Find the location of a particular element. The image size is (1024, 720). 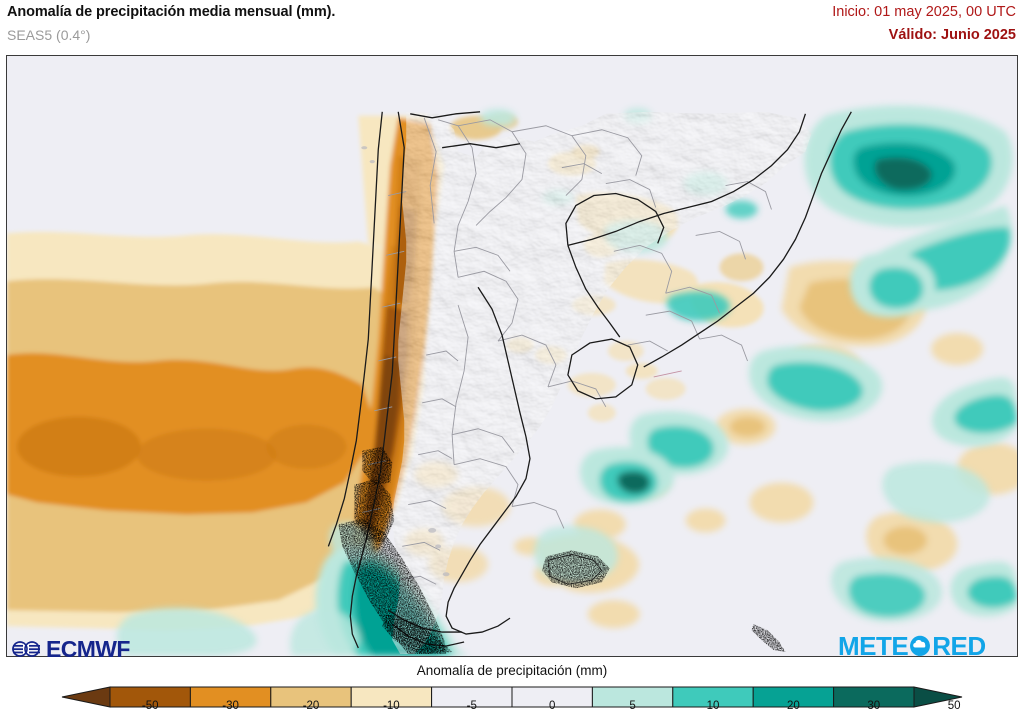

colorbar-tick-label: 10 is located at coordinates (713, 706).